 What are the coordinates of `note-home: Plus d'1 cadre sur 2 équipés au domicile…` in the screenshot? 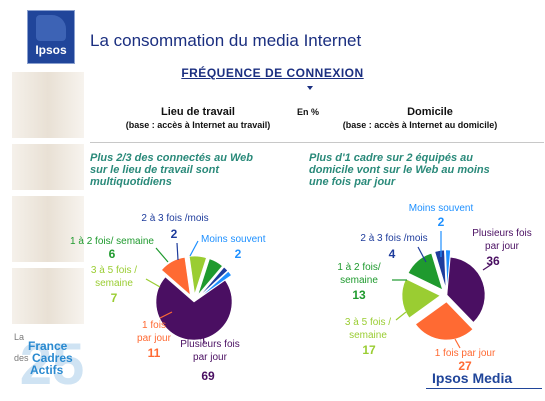 It's located at (419, 170).